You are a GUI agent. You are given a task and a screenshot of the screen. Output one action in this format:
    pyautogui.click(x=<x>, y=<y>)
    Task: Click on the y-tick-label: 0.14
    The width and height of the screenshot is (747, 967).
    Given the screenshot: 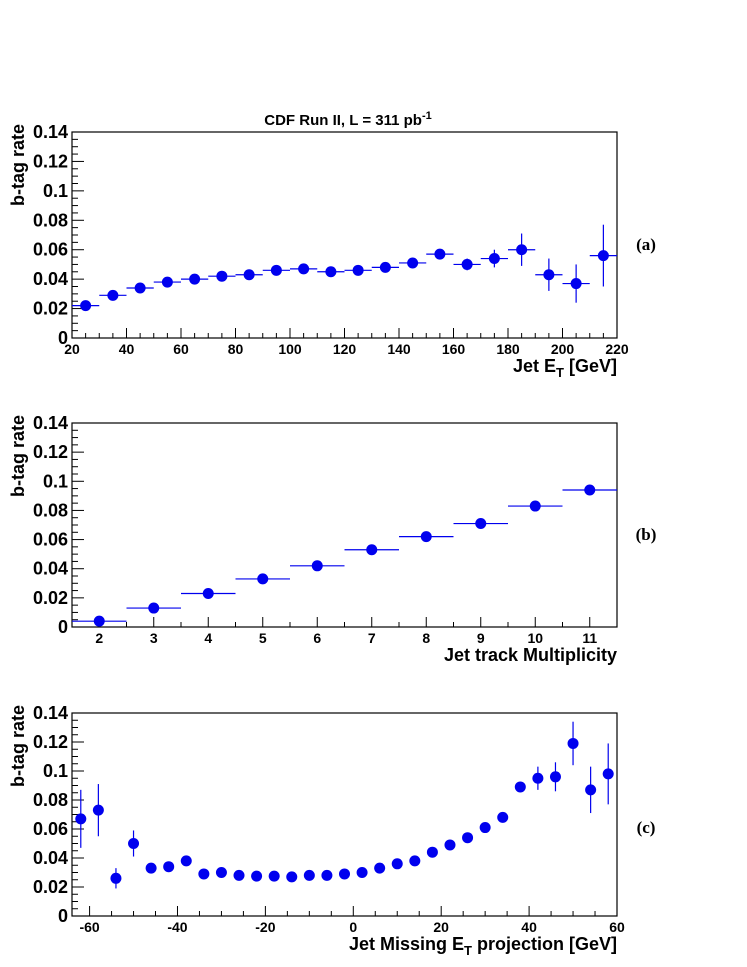 What is the action you would take?
    pyautogui.click(x=50, y=423)
    